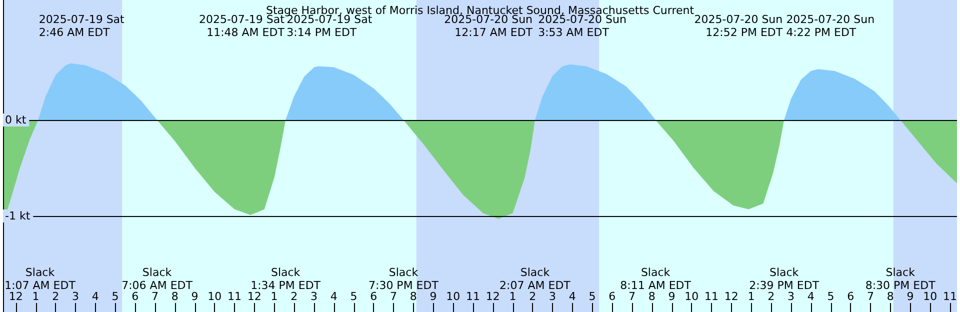 The height and width of the screenshot is (312, 960). I want to click on annotation: Slack 7:30 PM EDT, so click(403, 279).